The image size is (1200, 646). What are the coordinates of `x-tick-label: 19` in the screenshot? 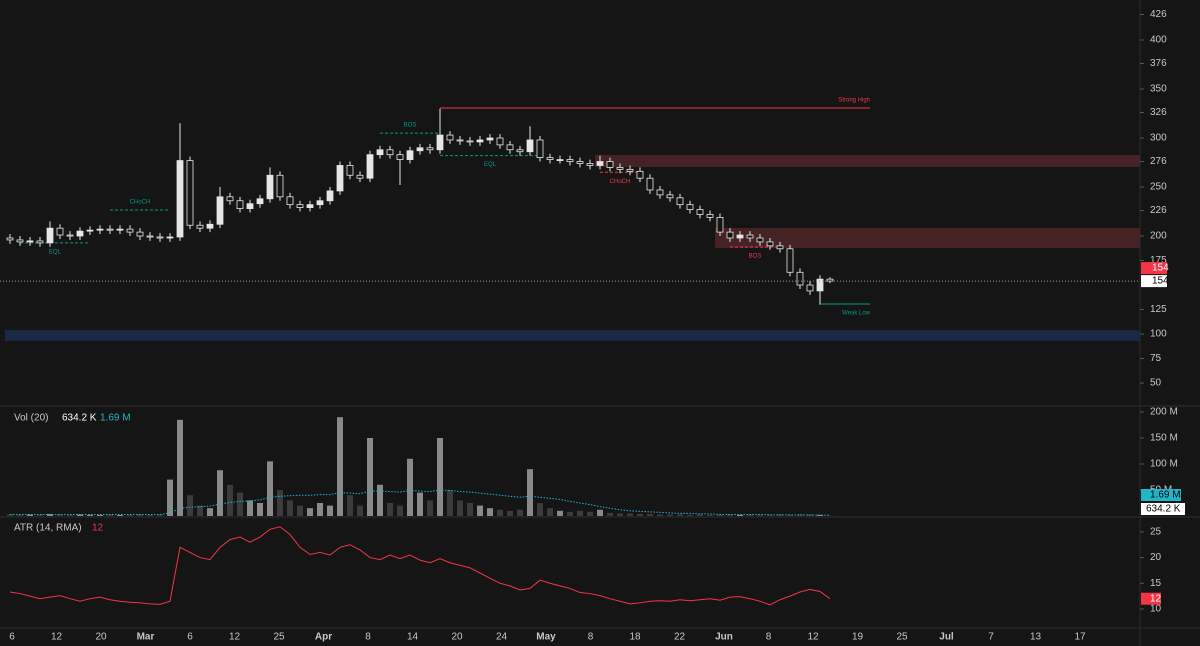 It's located at (858, 637).